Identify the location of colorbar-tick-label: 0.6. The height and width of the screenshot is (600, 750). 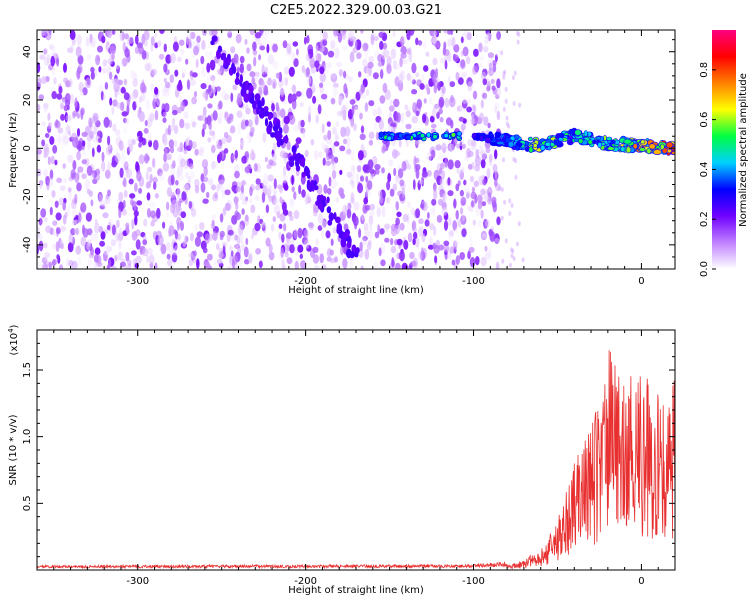
(704, 120).